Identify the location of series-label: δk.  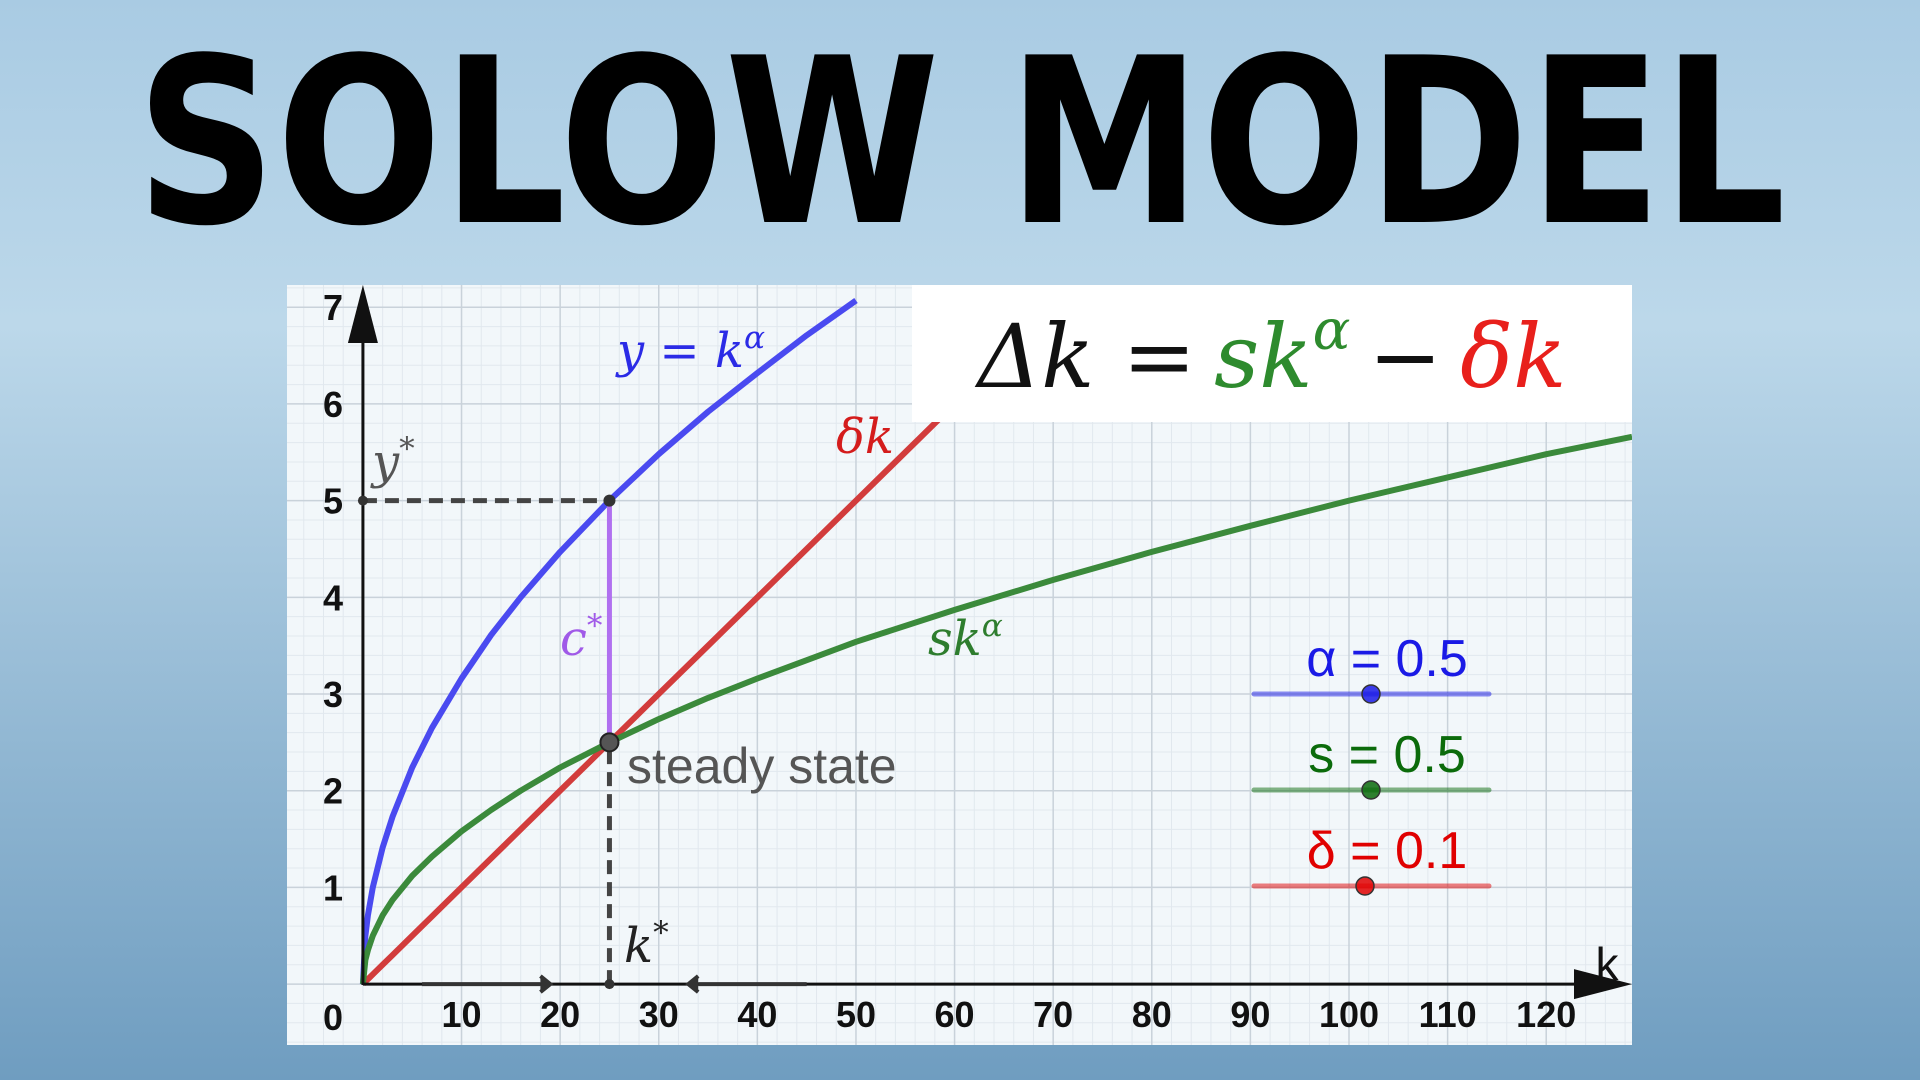
(865, 437).